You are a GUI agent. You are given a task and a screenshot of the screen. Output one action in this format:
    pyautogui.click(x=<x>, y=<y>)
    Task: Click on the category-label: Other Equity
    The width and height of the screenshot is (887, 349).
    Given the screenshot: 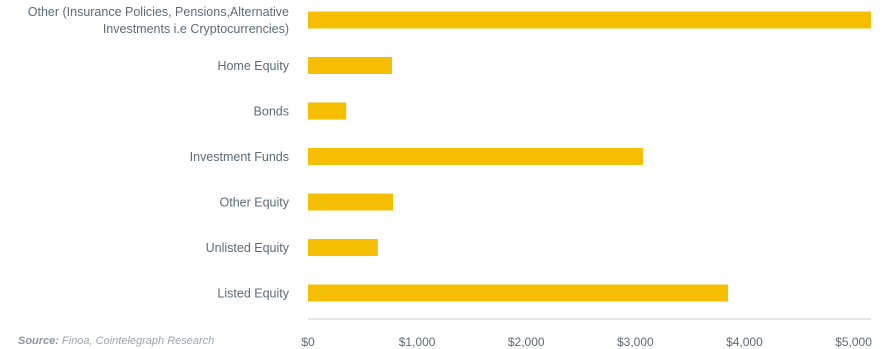 What is the action you would take?
    pyautogui.click(x=255, y=203)
    